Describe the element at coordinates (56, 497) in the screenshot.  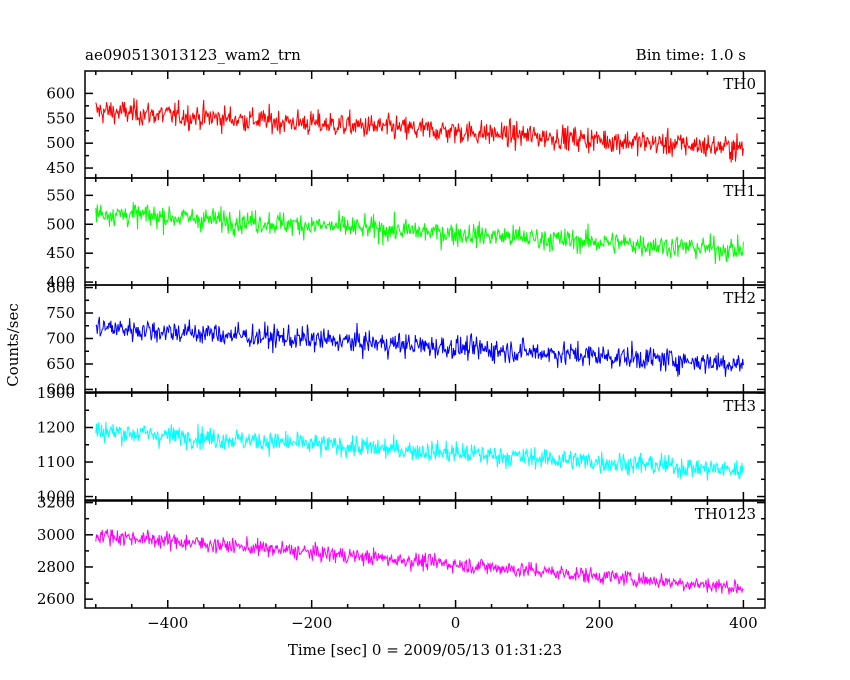
I see `y-tick-label: 1000` at that location.